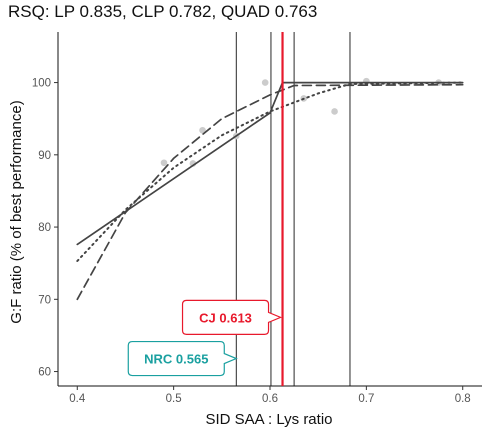 The height and width of the screenshot is (434, 489). I want to click on x-tick-label: 0.5, so click(174, 399).